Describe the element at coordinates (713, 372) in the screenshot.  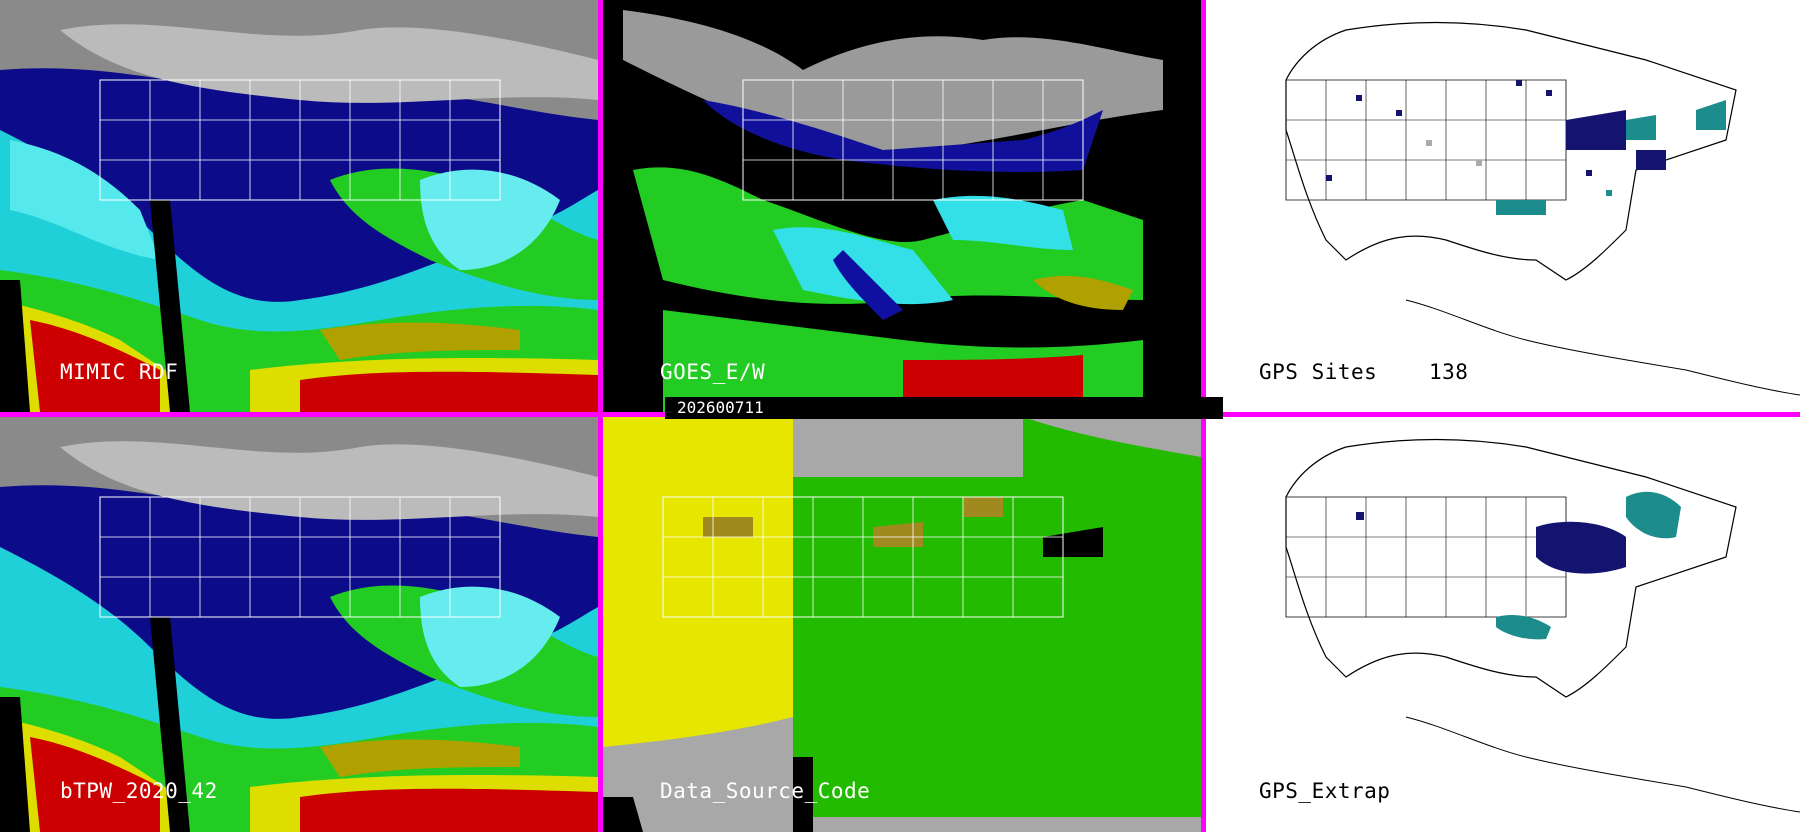
I see `panel-label: GOES_E/W` at that location.